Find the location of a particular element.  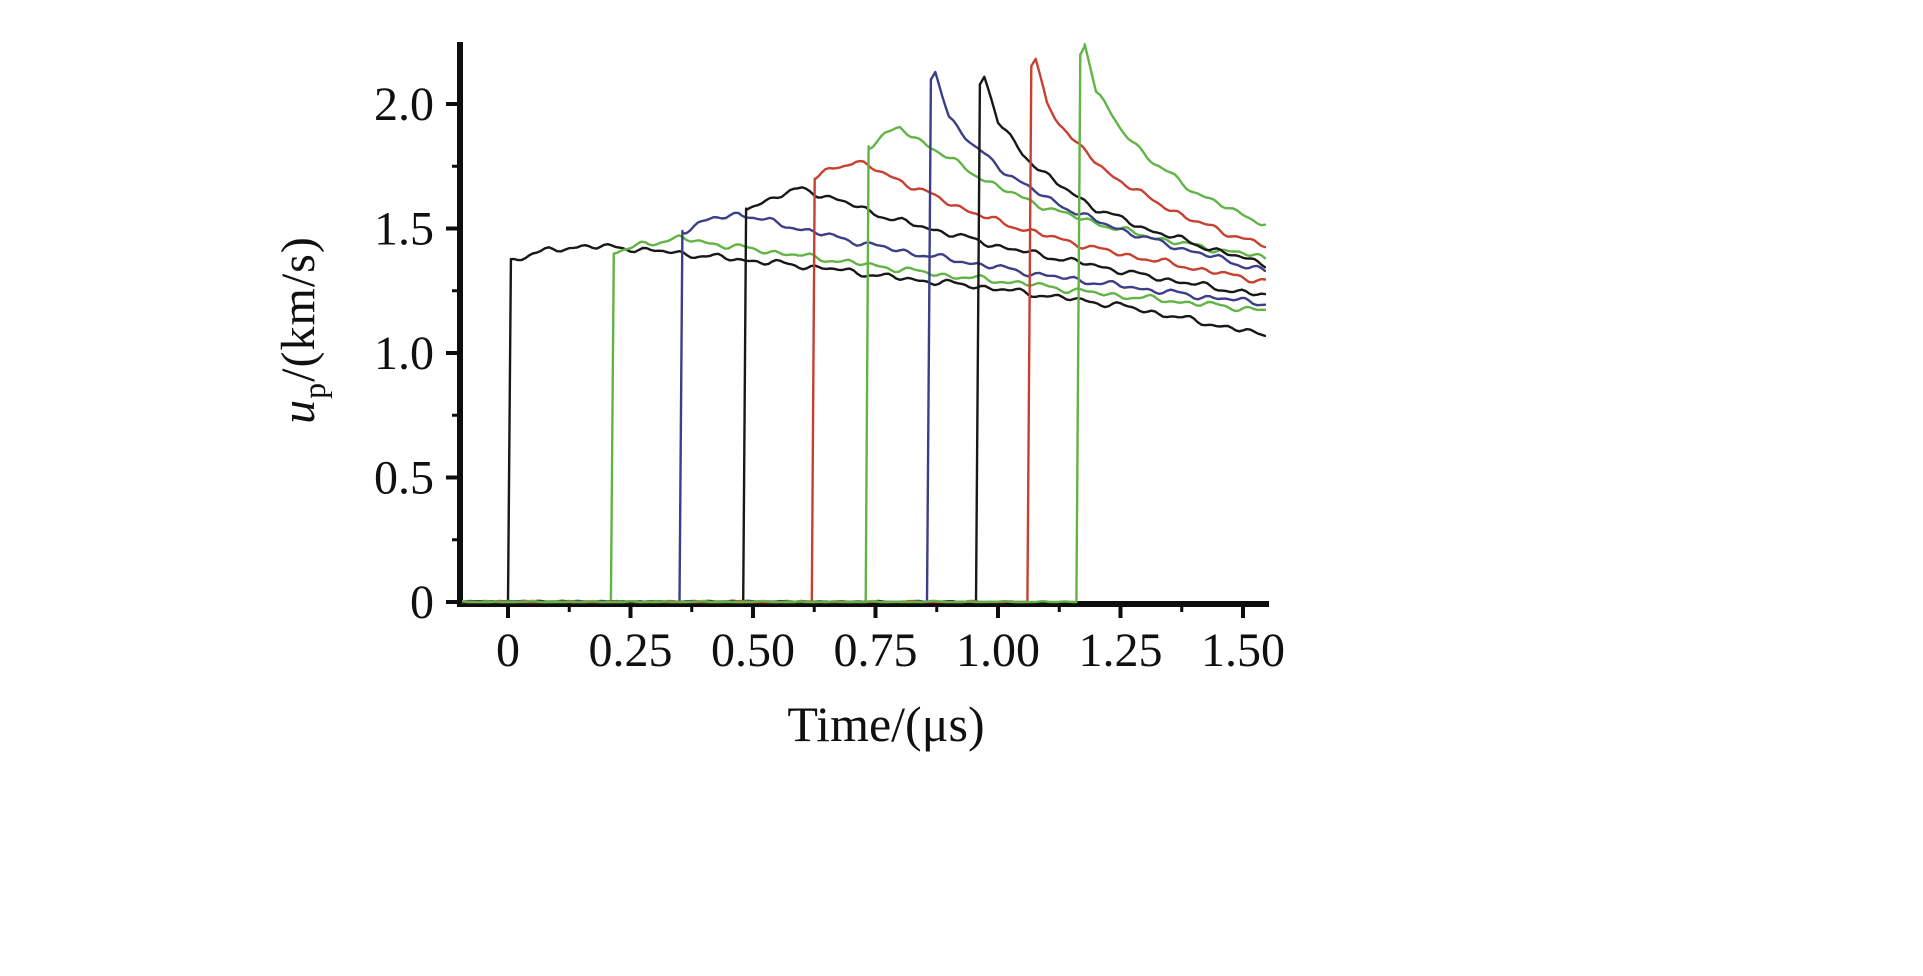

y-tick-label: 0 is located at coordinates (422, 602).